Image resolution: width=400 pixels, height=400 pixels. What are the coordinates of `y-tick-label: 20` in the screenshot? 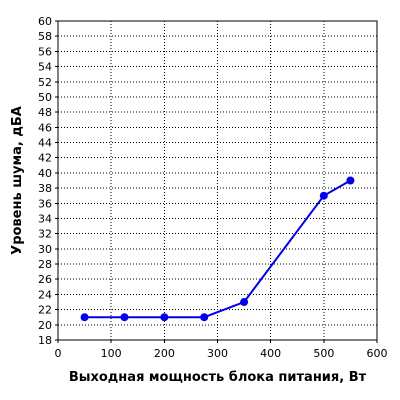 It's located at (45, 325).